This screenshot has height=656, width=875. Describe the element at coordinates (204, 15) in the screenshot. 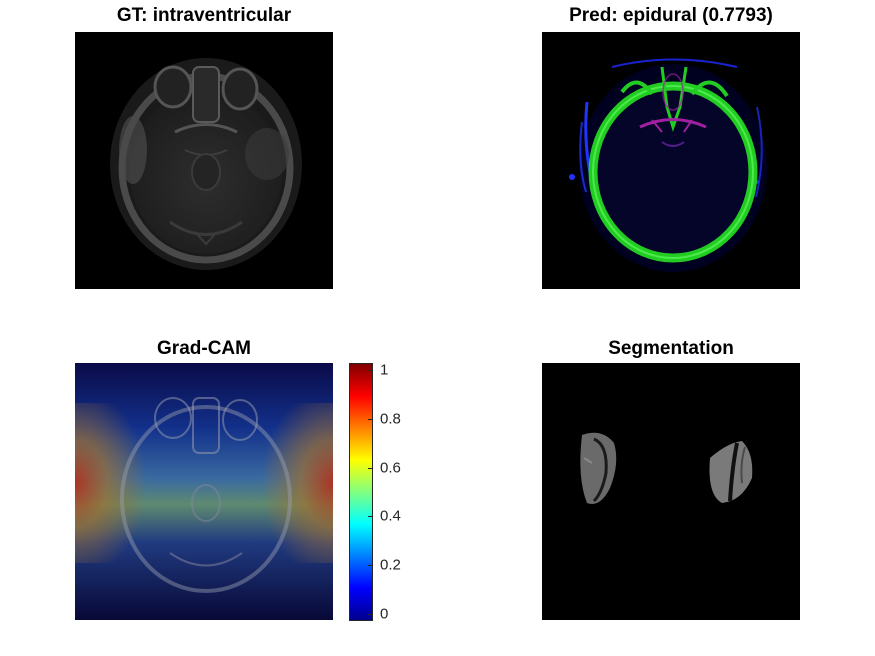

I see `panel-title-gt: GT: intraventricular` at that location.